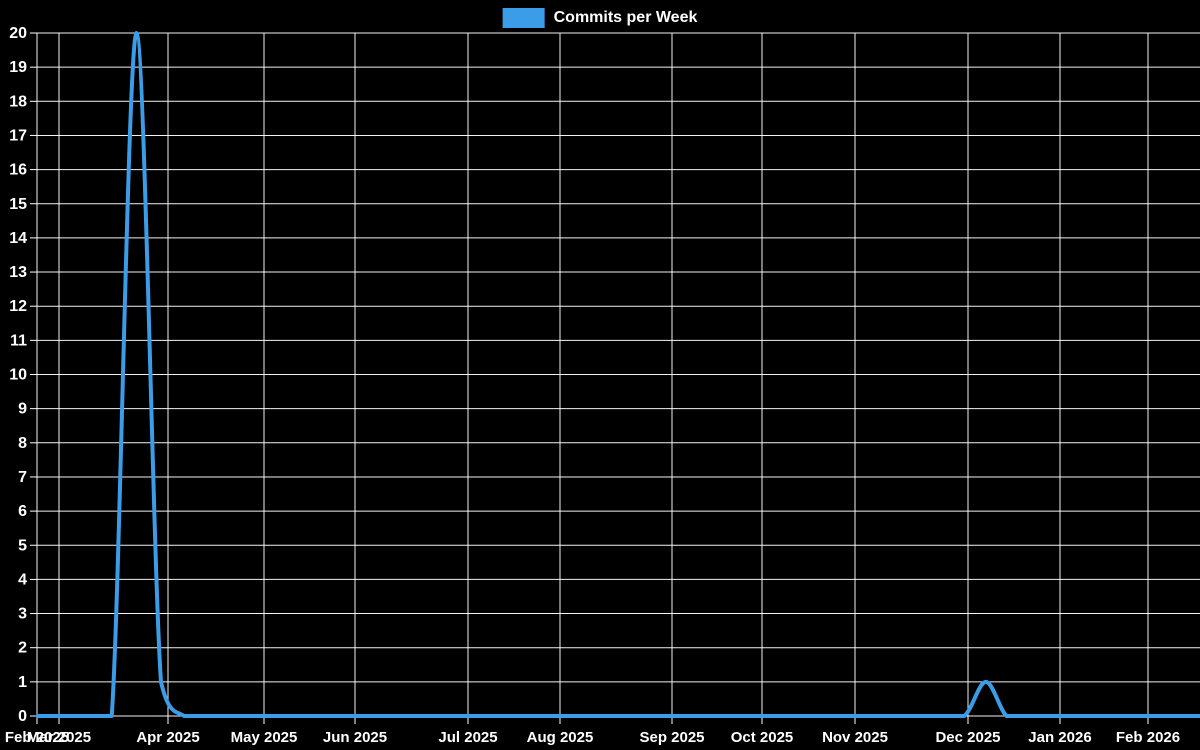 This screenshot has width=1200, height=750. I want to click on y-tick-label: 6, so click(22, 511).